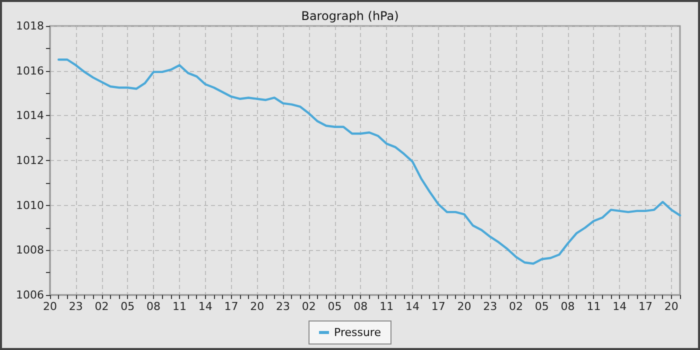 Image resolution: width=700 pixels, height=350 pixels. What do you see at coordinates (350, 16) in the screenshot?
I see `chart-title: Barograph (hPa)` at bounding box center [350, 16].